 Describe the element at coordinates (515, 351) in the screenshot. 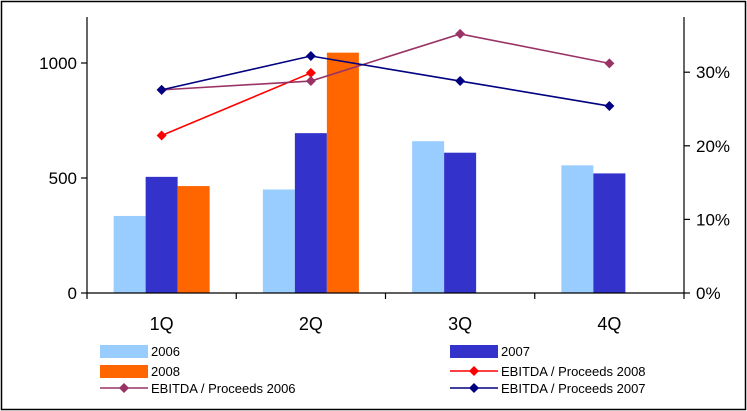

I see `legend-label-2007: 2007` at that location.